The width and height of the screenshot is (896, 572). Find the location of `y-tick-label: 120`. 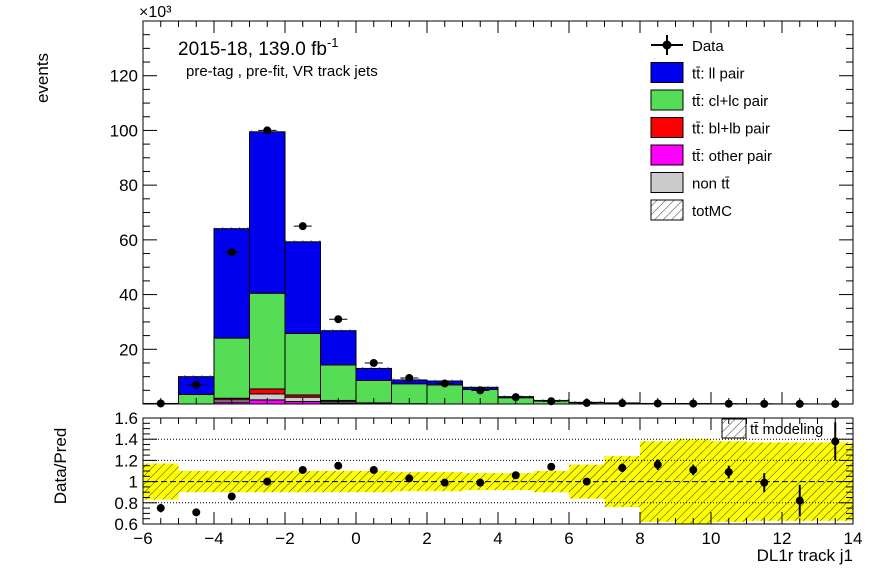

y-tick-label: 120 is located at coordinates (124, 76).